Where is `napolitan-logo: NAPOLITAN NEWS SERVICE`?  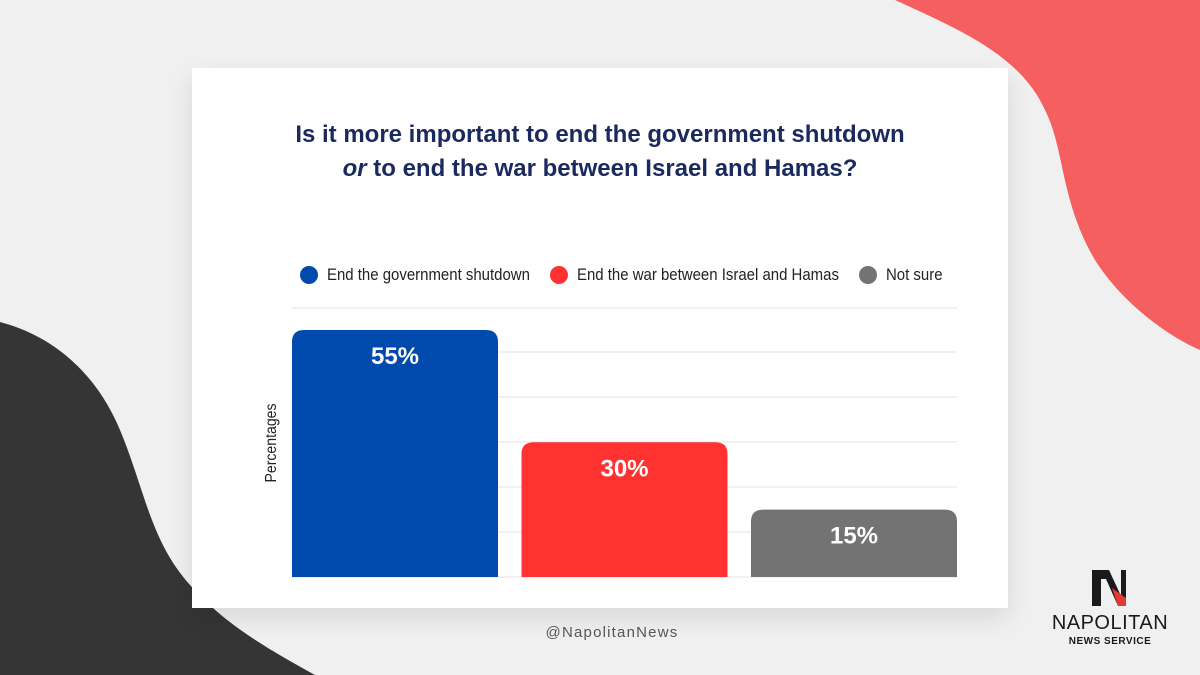
napolitan-logo: NAPOLITAN NEWS SERVICE is located at coordinates (1110, 611).